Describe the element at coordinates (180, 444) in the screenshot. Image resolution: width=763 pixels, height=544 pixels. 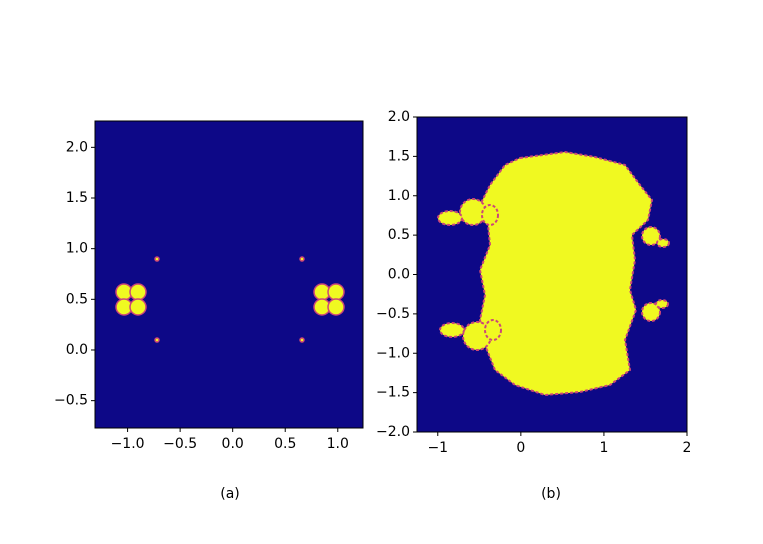
I see `x-tick-label: −0.5` at that location.